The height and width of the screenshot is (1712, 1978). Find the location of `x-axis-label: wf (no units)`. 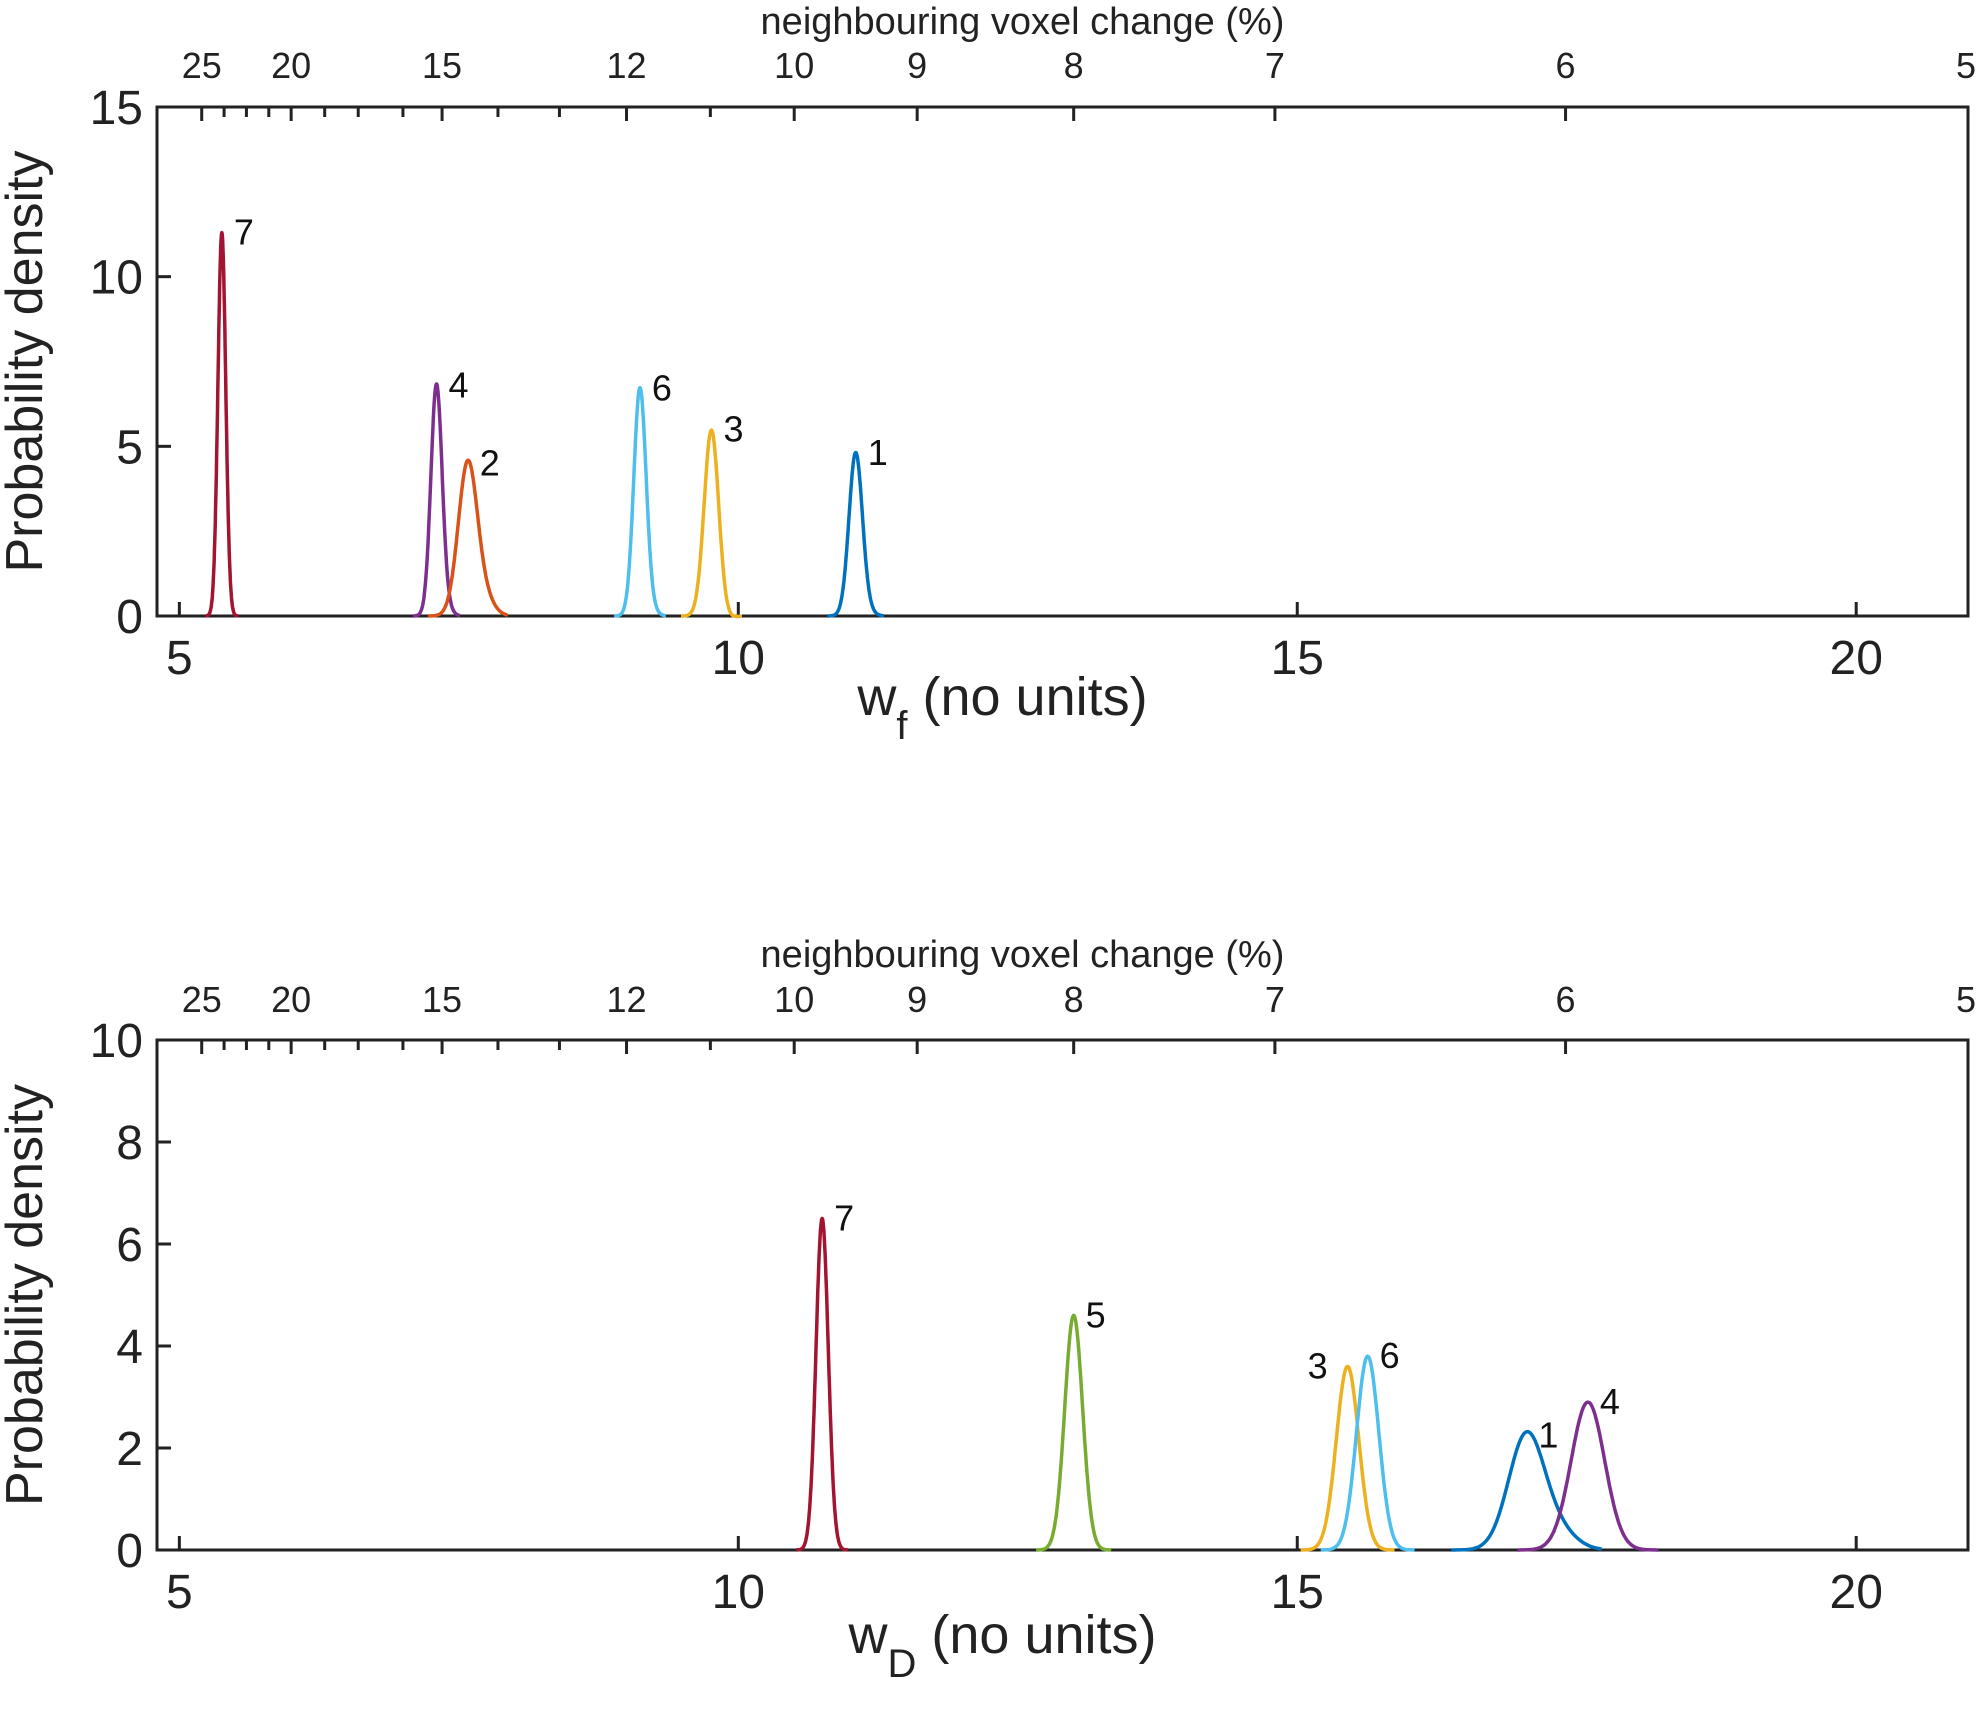

x-axis-label: wf (no units) is located at coordinates (1001, 707).